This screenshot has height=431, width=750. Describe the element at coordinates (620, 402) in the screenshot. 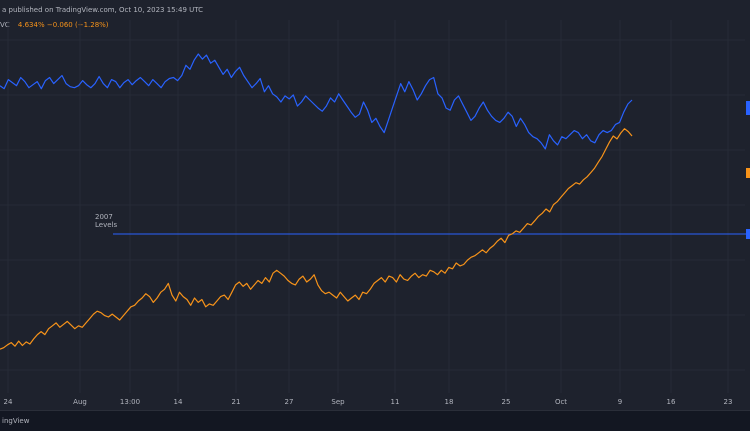

I see `x-tick-label: 9` at that location.